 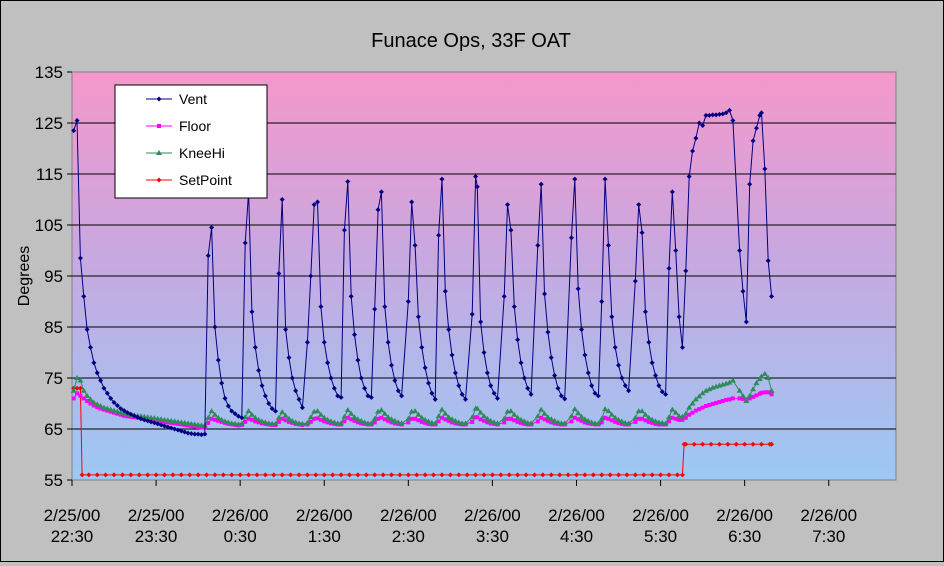 What do you see at coordinates (195, 126) in the screenshot?
I see `legend-label-floor: Floor` at bounding box center [195, 126].